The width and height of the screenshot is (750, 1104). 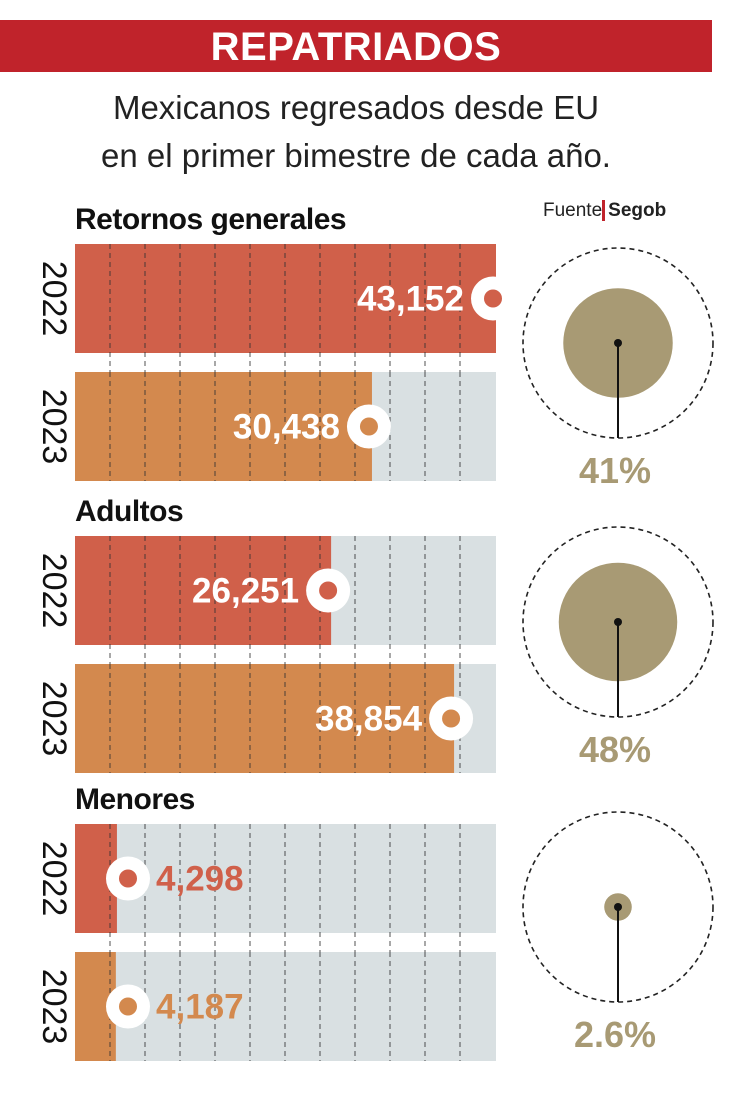 I want to click on value-label: 43,152, so click(x=410, y=299).